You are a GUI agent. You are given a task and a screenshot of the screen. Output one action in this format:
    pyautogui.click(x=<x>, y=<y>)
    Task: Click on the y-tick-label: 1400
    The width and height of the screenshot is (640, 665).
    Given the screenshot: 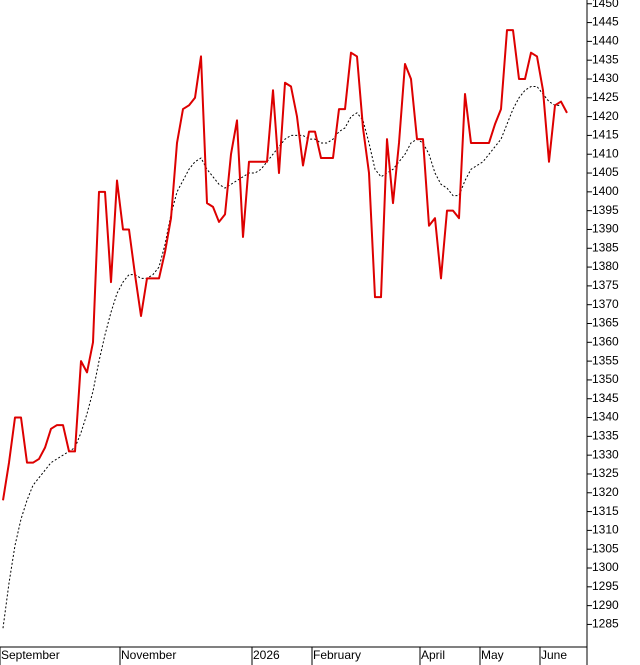 What is the action you would take?
    pyautogui.click(x=605, y=191)
    